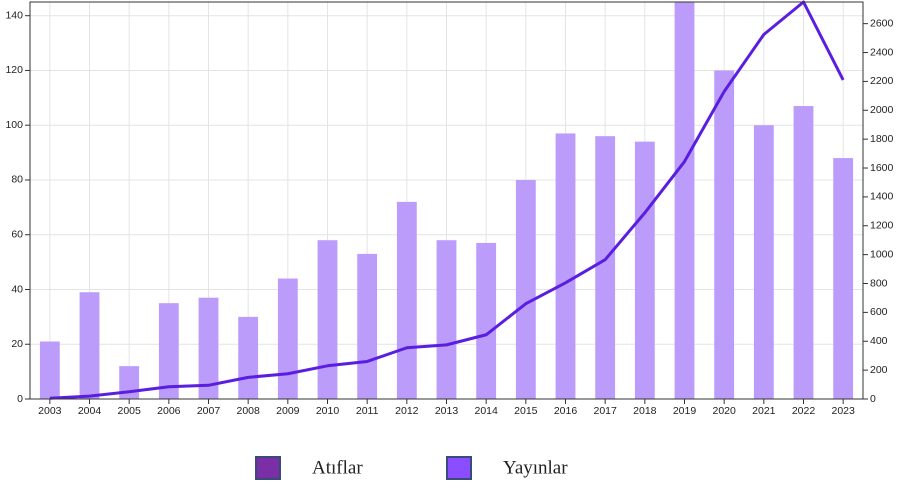 Image resolution: width=904 pixels, height=490 pixels. What do you see at coordinates (566, 411) in the screenshot?
I see `x-tick-label: 2016` at bounding box center [566, 411].